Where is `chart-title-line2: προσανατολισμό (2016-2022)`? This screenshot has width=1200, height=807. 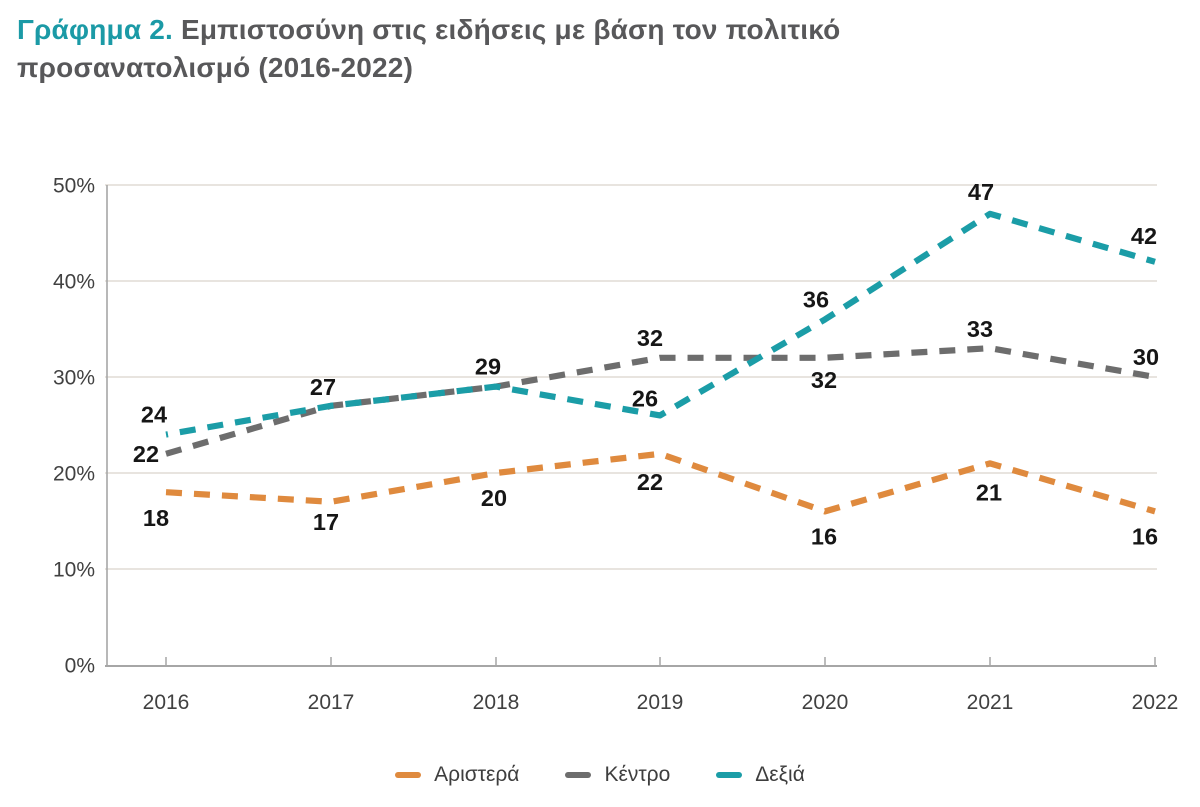 chart-title-line2: προσανατολισμό (2016-2022) is located at coordinates (215, 68).